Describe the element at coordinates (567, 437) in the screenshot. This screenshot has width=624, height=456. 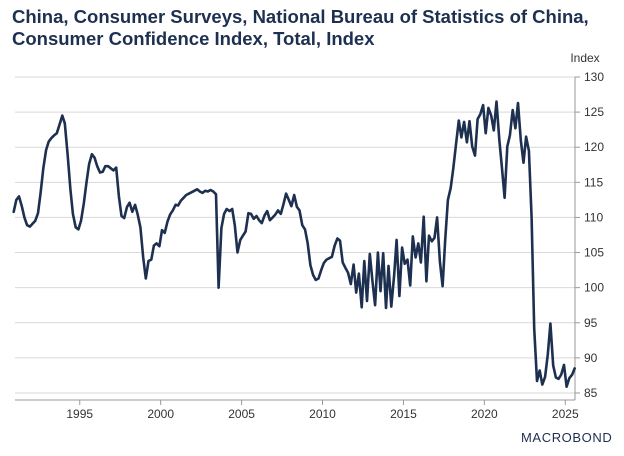
I see `macrobond-logo: MACROBOND` at that location.